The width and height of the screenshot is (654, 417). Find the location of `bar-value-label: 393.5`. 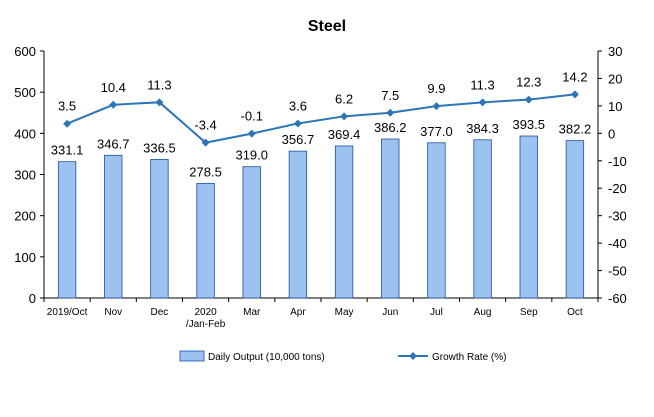

bar-value-label: 393.5 is located at coordinates (528, 124).